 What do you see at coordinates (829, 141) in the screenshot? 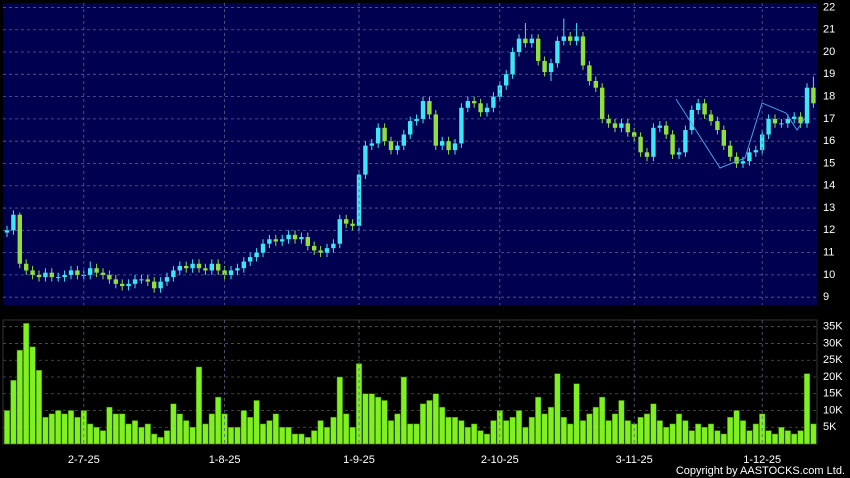
I see `y-tick-label: 16` at bounding box center [829, 141].